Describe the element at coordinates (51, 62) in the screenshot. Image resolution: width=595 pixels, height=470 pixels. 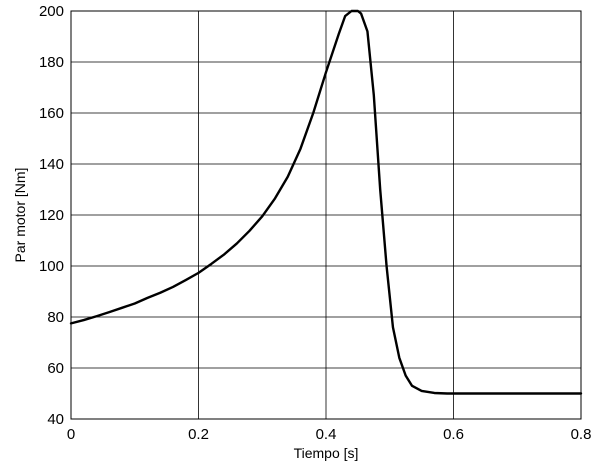
I see `y-tick-label: 180` at that location.